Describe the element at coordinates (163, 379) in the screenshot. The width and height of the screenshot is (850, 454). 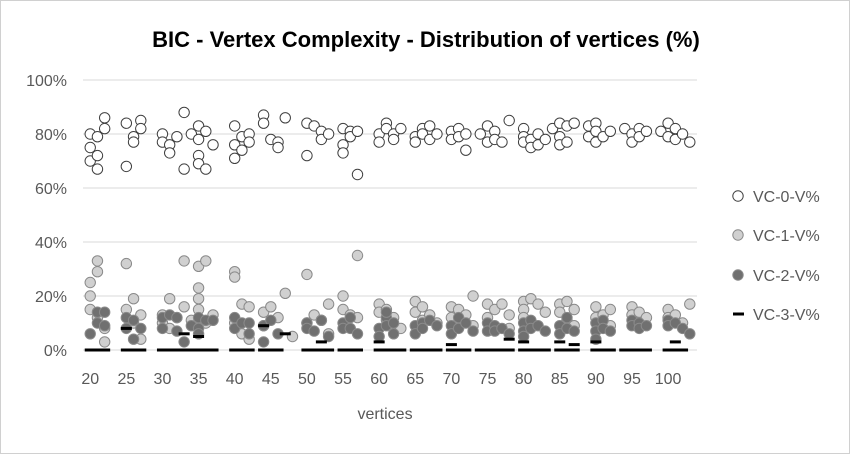
I see `x-tick-label: 30` at that location.